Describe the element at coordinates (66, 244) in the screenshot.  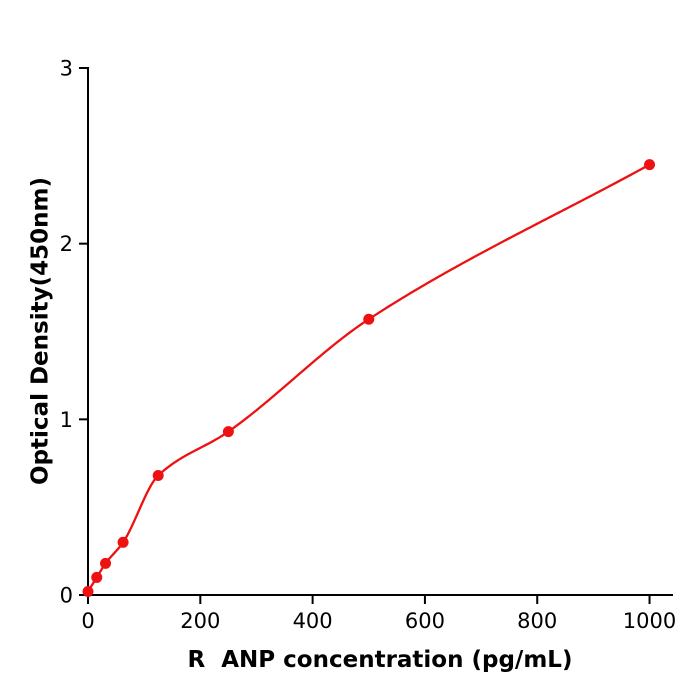
I see `y-tick-label: 2` at that location.